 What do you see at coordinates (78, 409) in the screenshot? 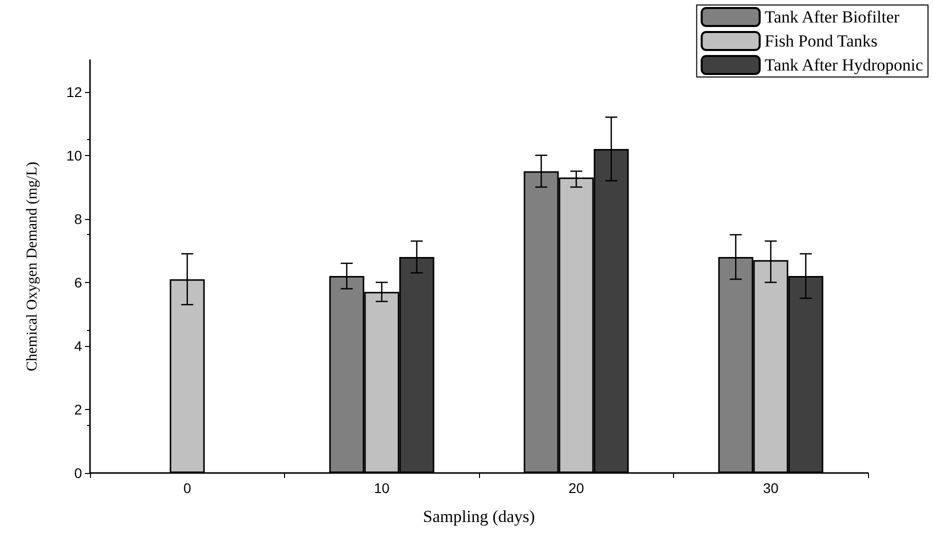
I see `y-tick-label: 2` at bounding box center [78, 409].